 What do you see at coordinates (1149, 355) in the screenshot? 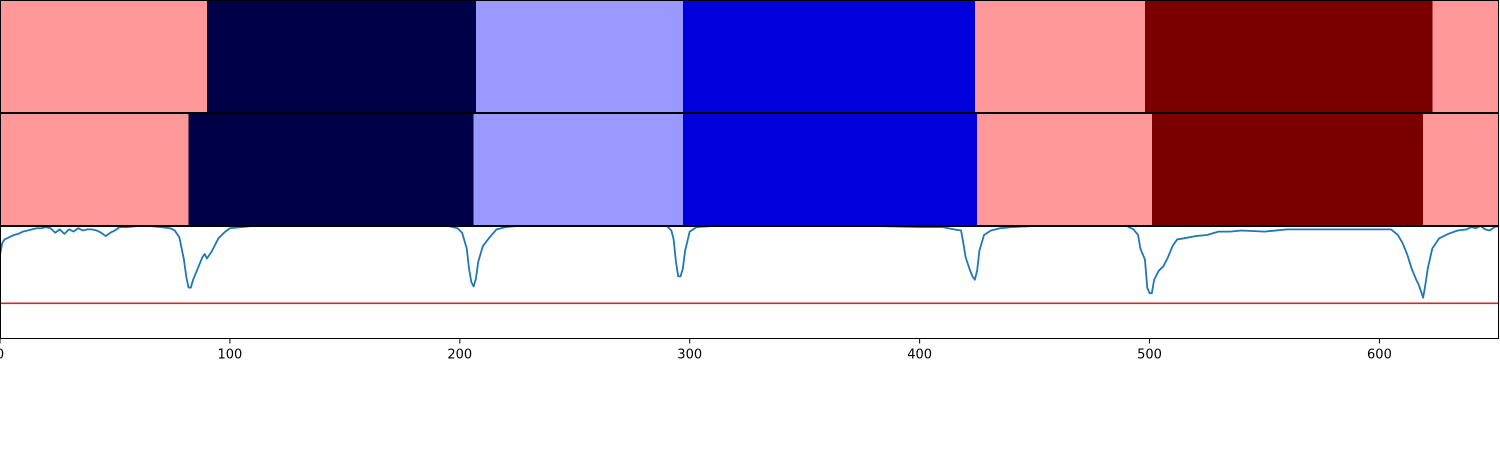
I see `x-tick-label: 500` at bounding box center [1149, 355].